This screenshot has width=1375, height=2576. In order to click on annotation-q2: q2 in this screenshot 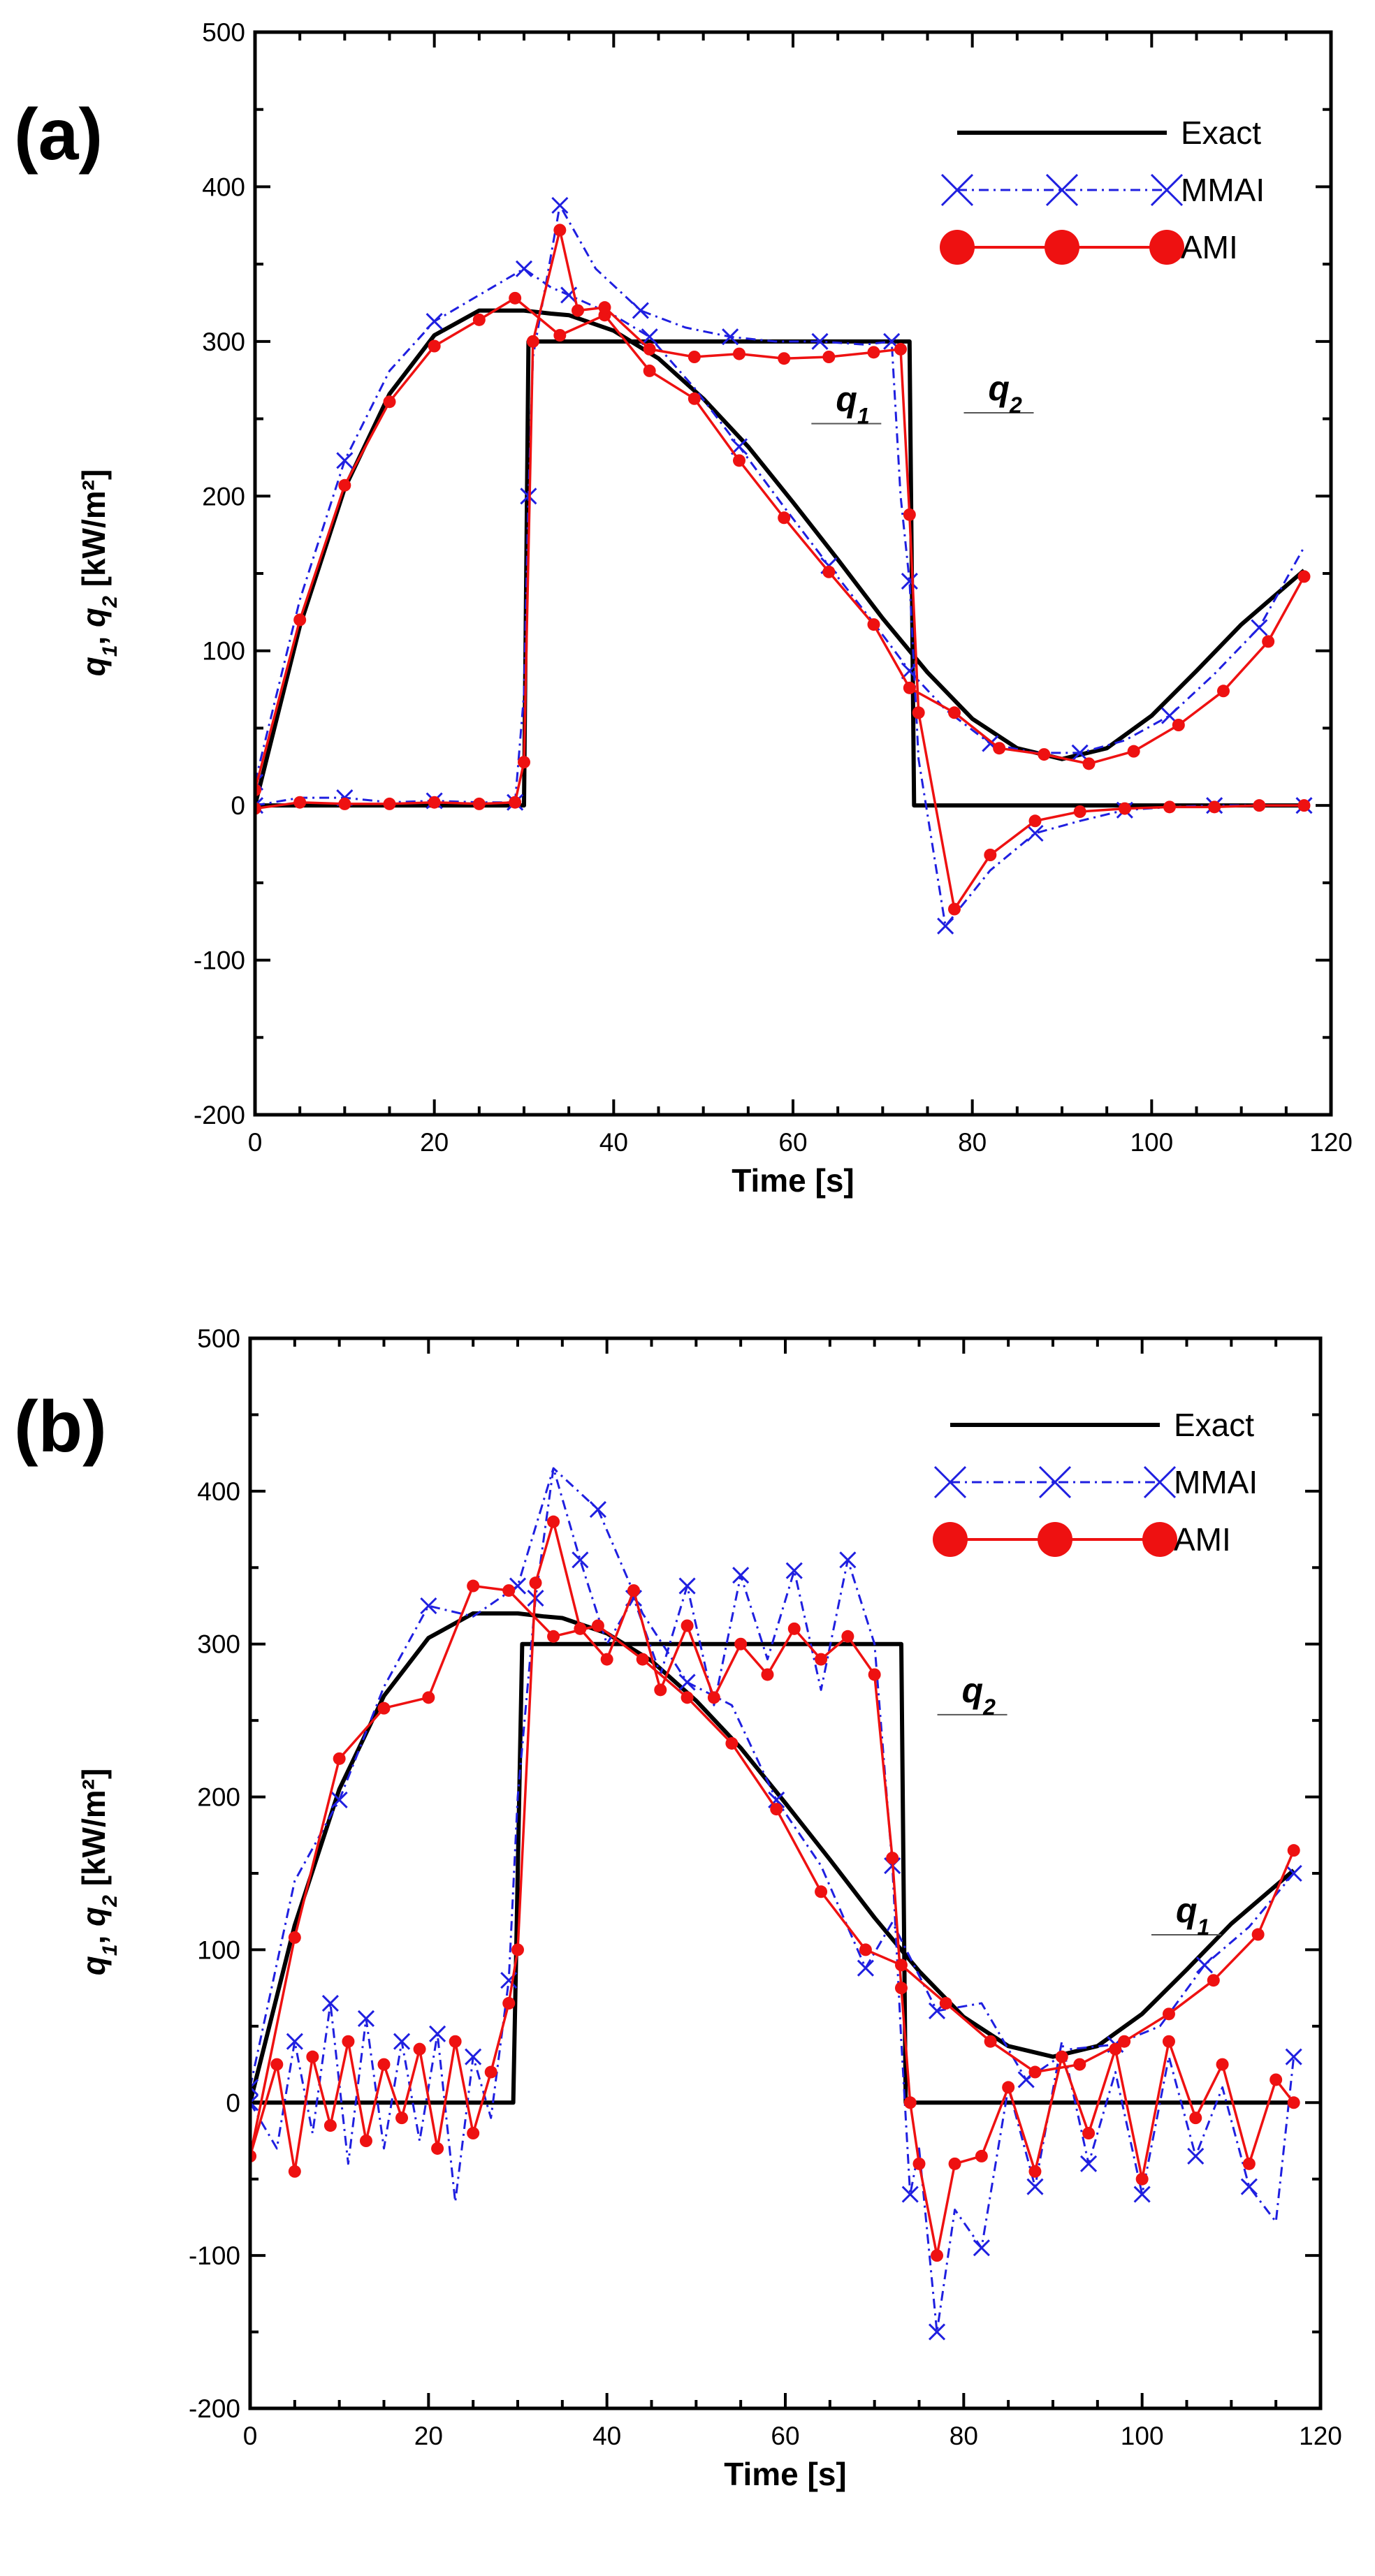, I will do `click(972, 1695)`.